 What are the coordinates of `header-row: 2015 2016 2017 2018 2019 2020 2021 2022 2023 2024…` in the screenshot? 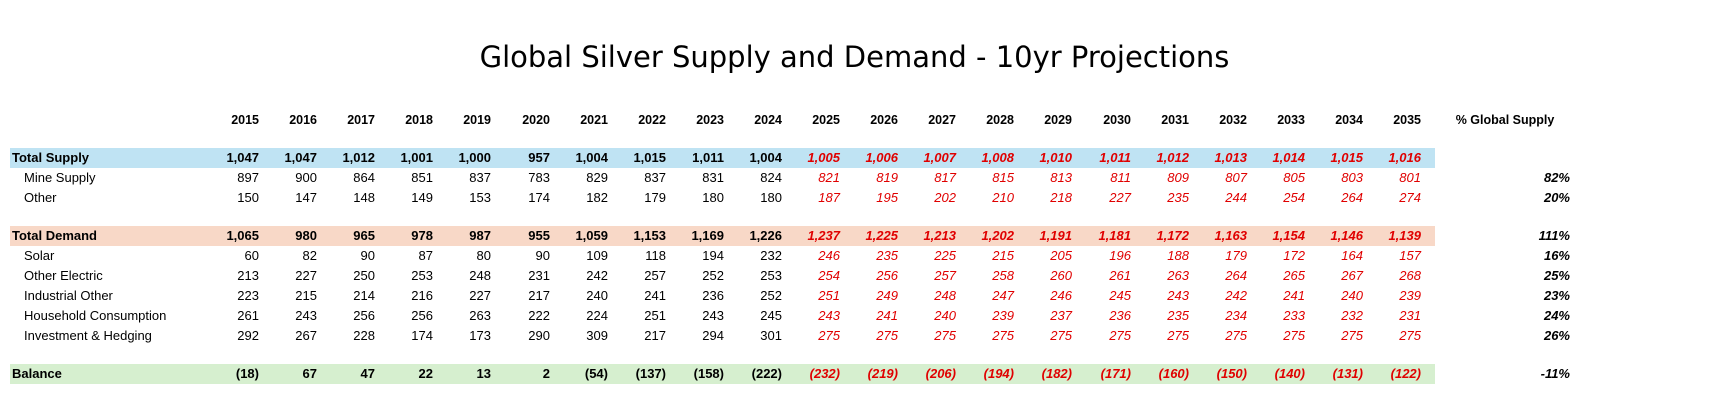 It's located at (855, 120).